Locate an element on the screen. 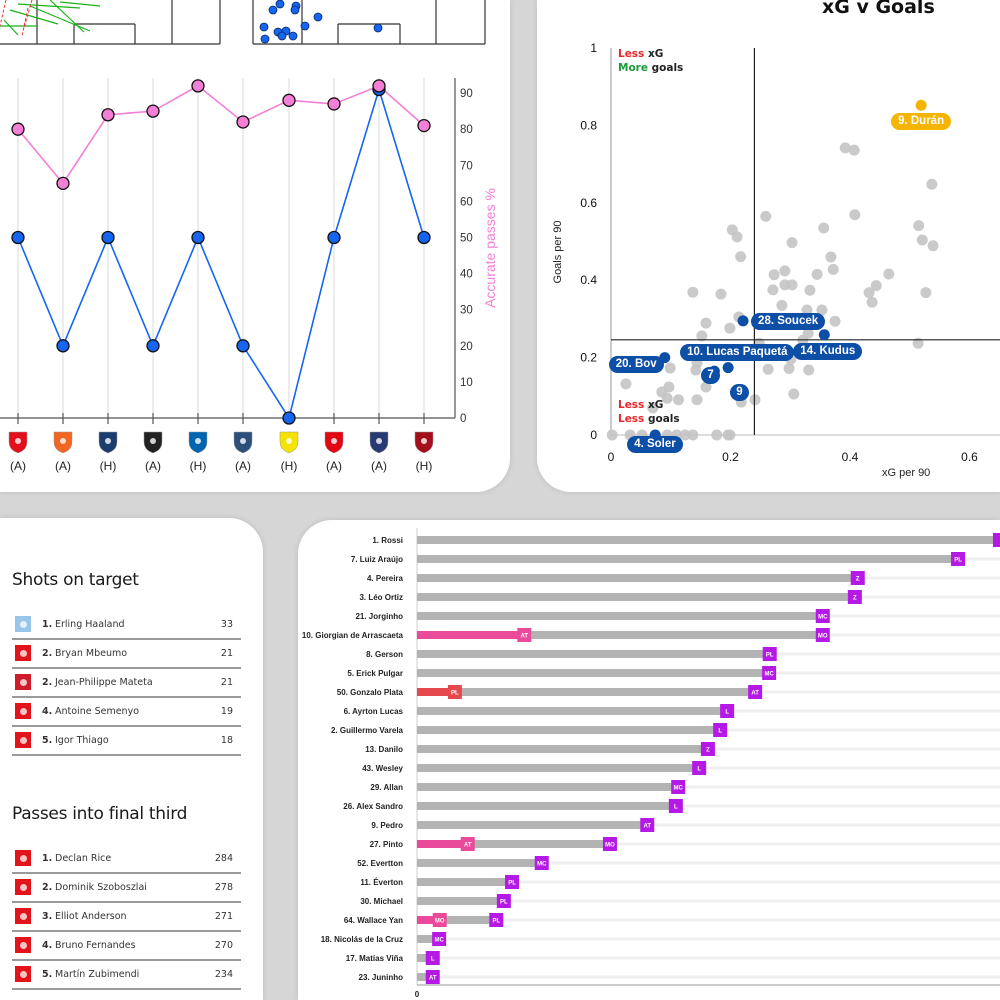 This screenshot has height=1000, width=1000. lyon-badge-icon is located at coordinates (334, 442).